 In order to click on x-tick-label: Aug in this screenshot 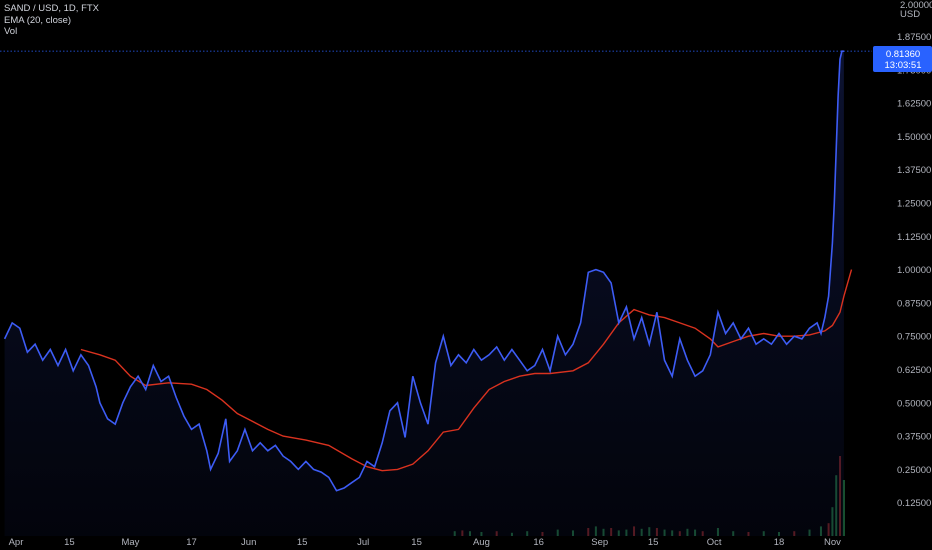, I will do `click(481, 542)`.